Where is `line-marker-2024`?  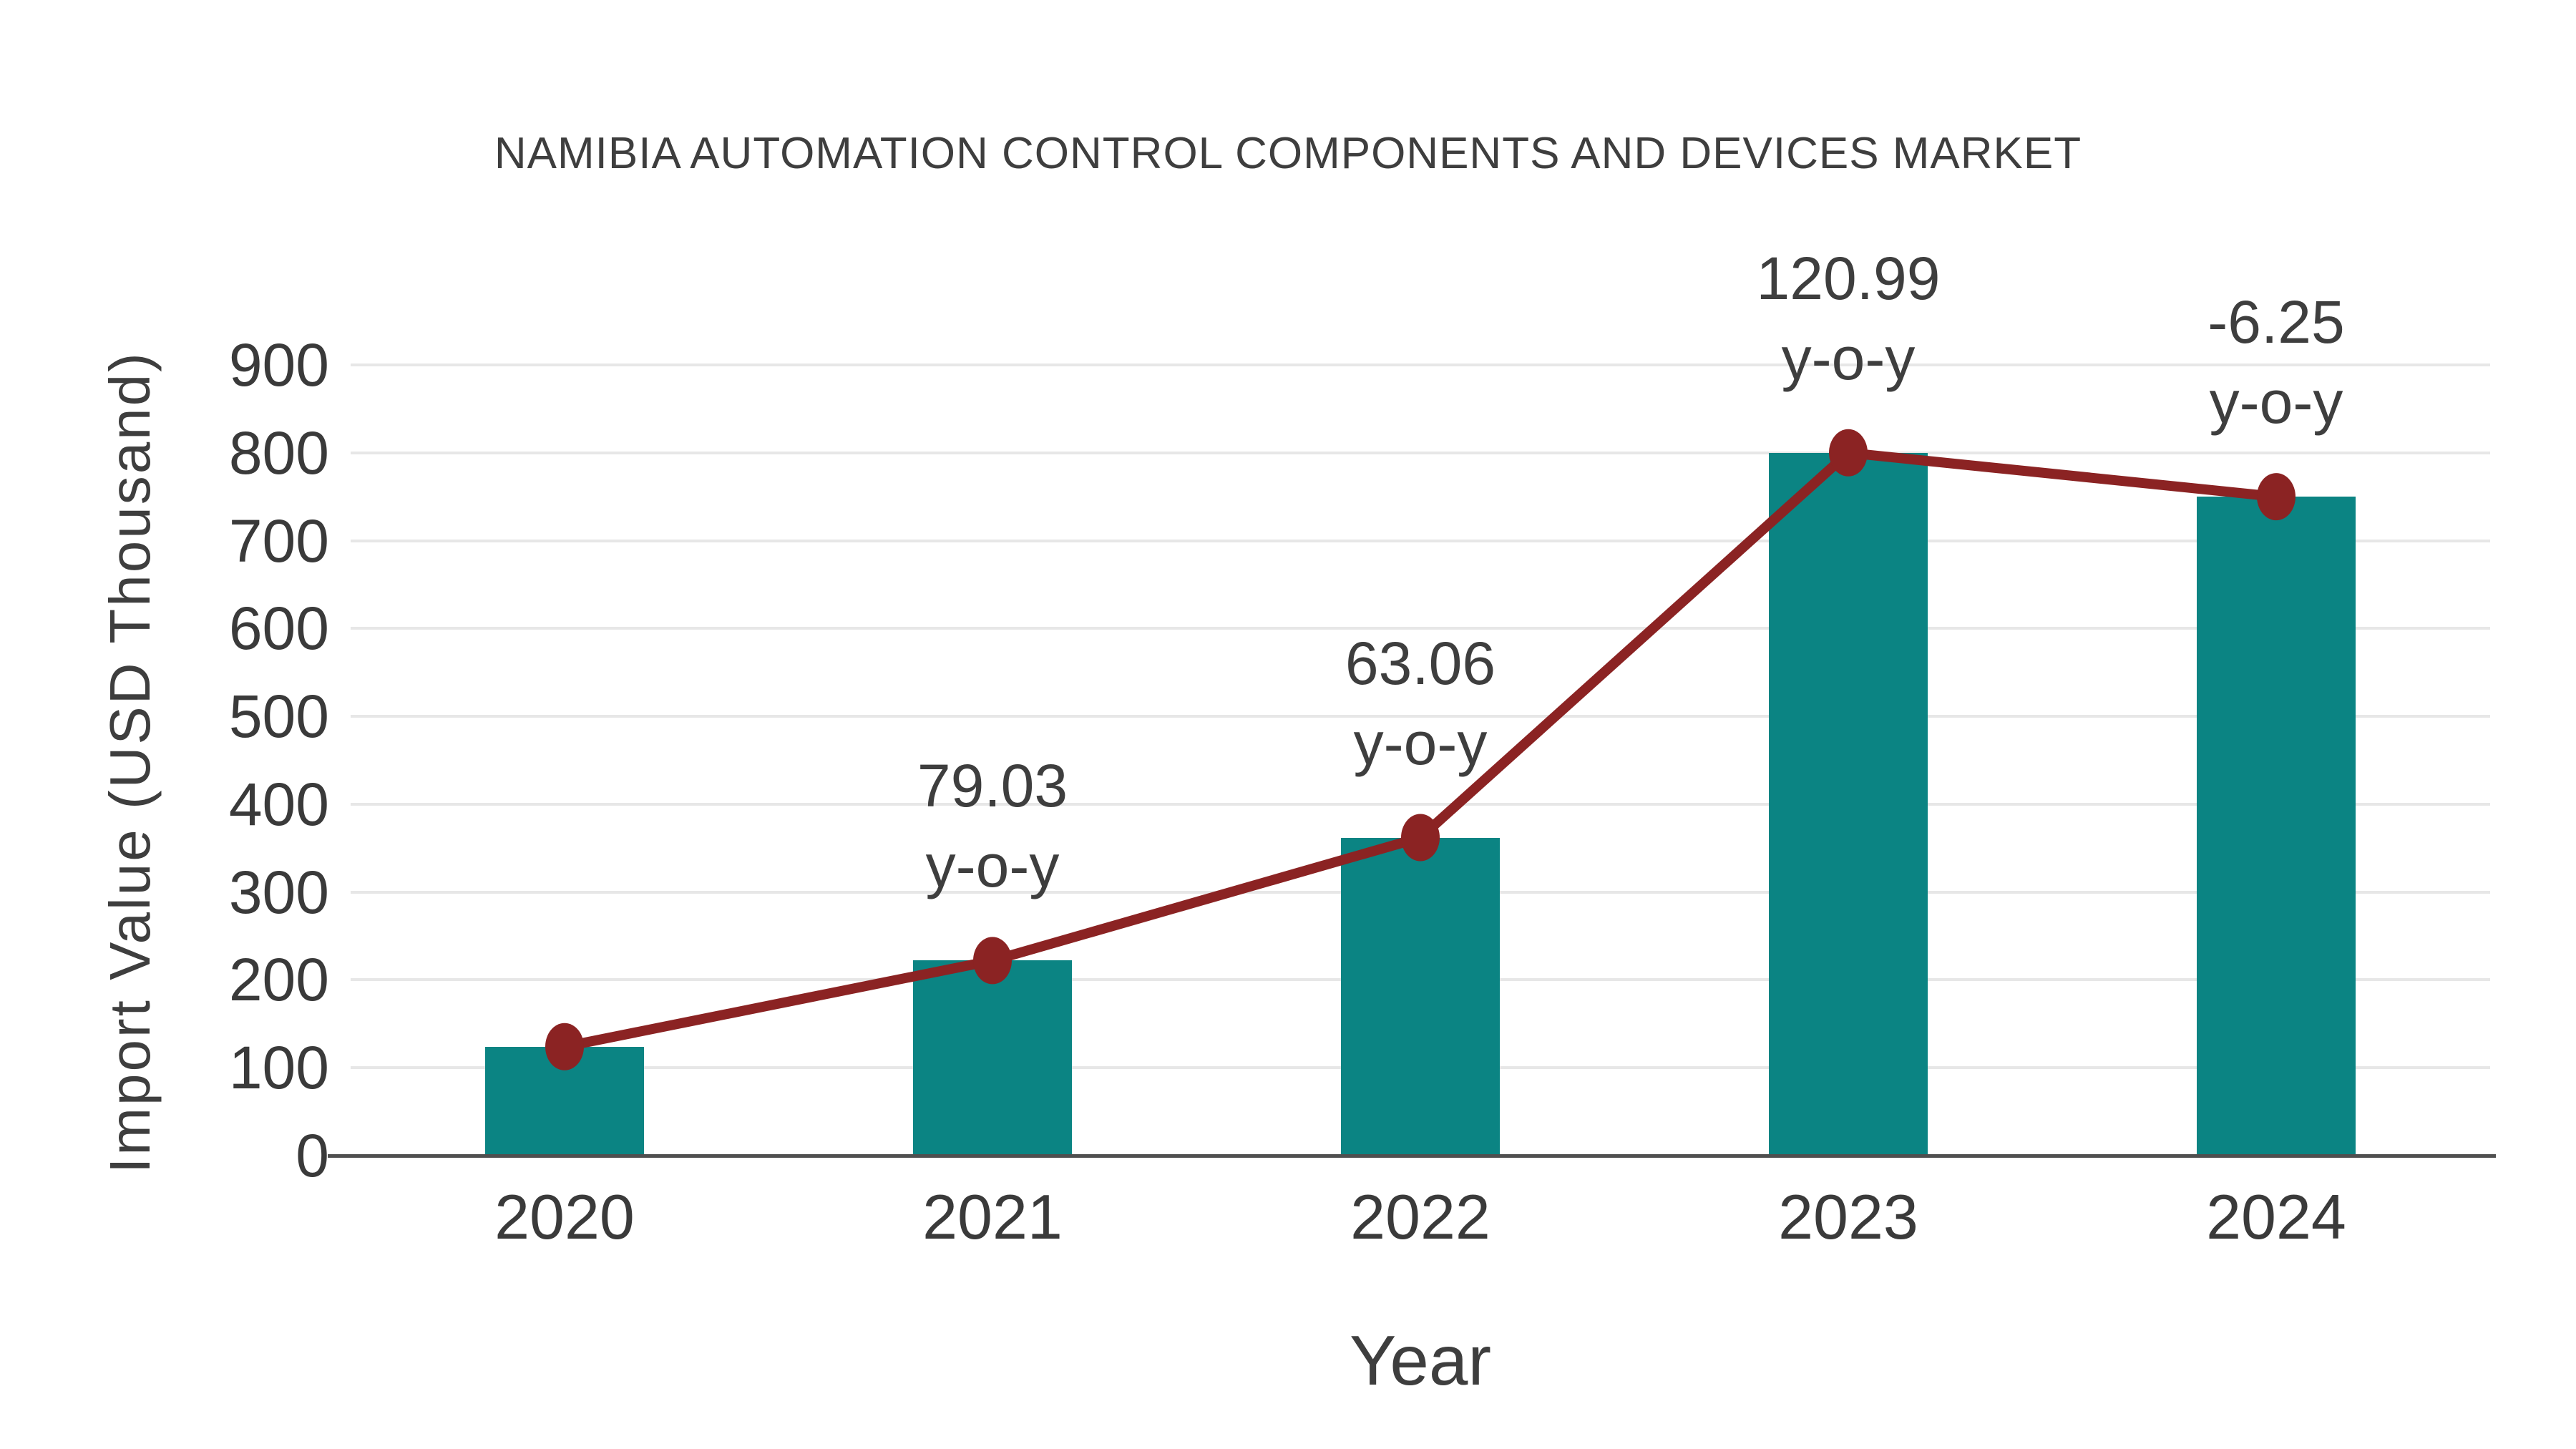
line-marker-2024 is located at coordinates (2276, 497).